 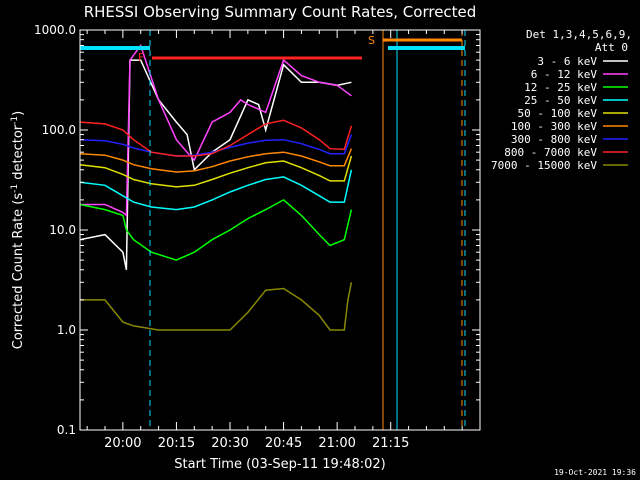 What do you see at coordinates (283, 443) in the screenshot?
I see `x-tick-label: 20:45` at bounding box center [283, 443].